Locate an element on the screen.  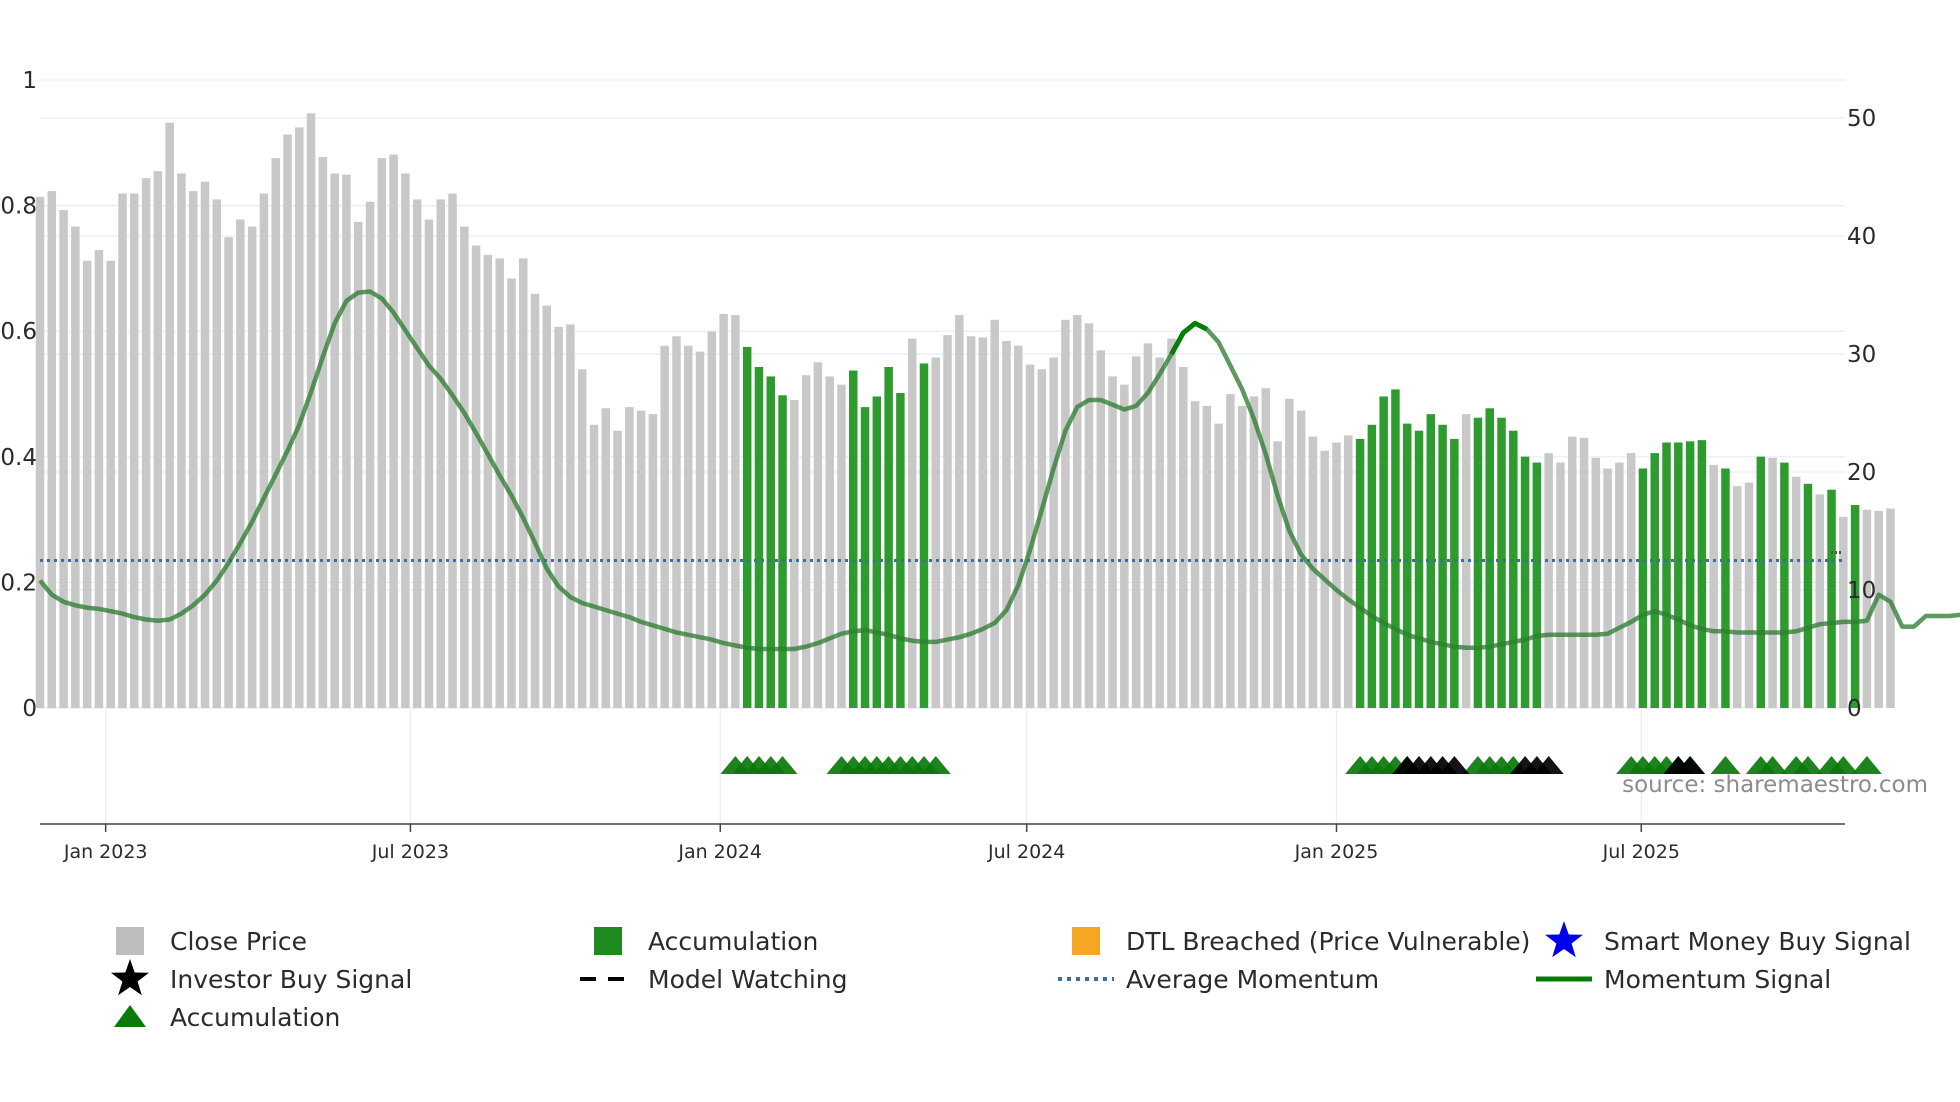
x-tick-label: Jul 2023 is located at coordinates (410, 852).